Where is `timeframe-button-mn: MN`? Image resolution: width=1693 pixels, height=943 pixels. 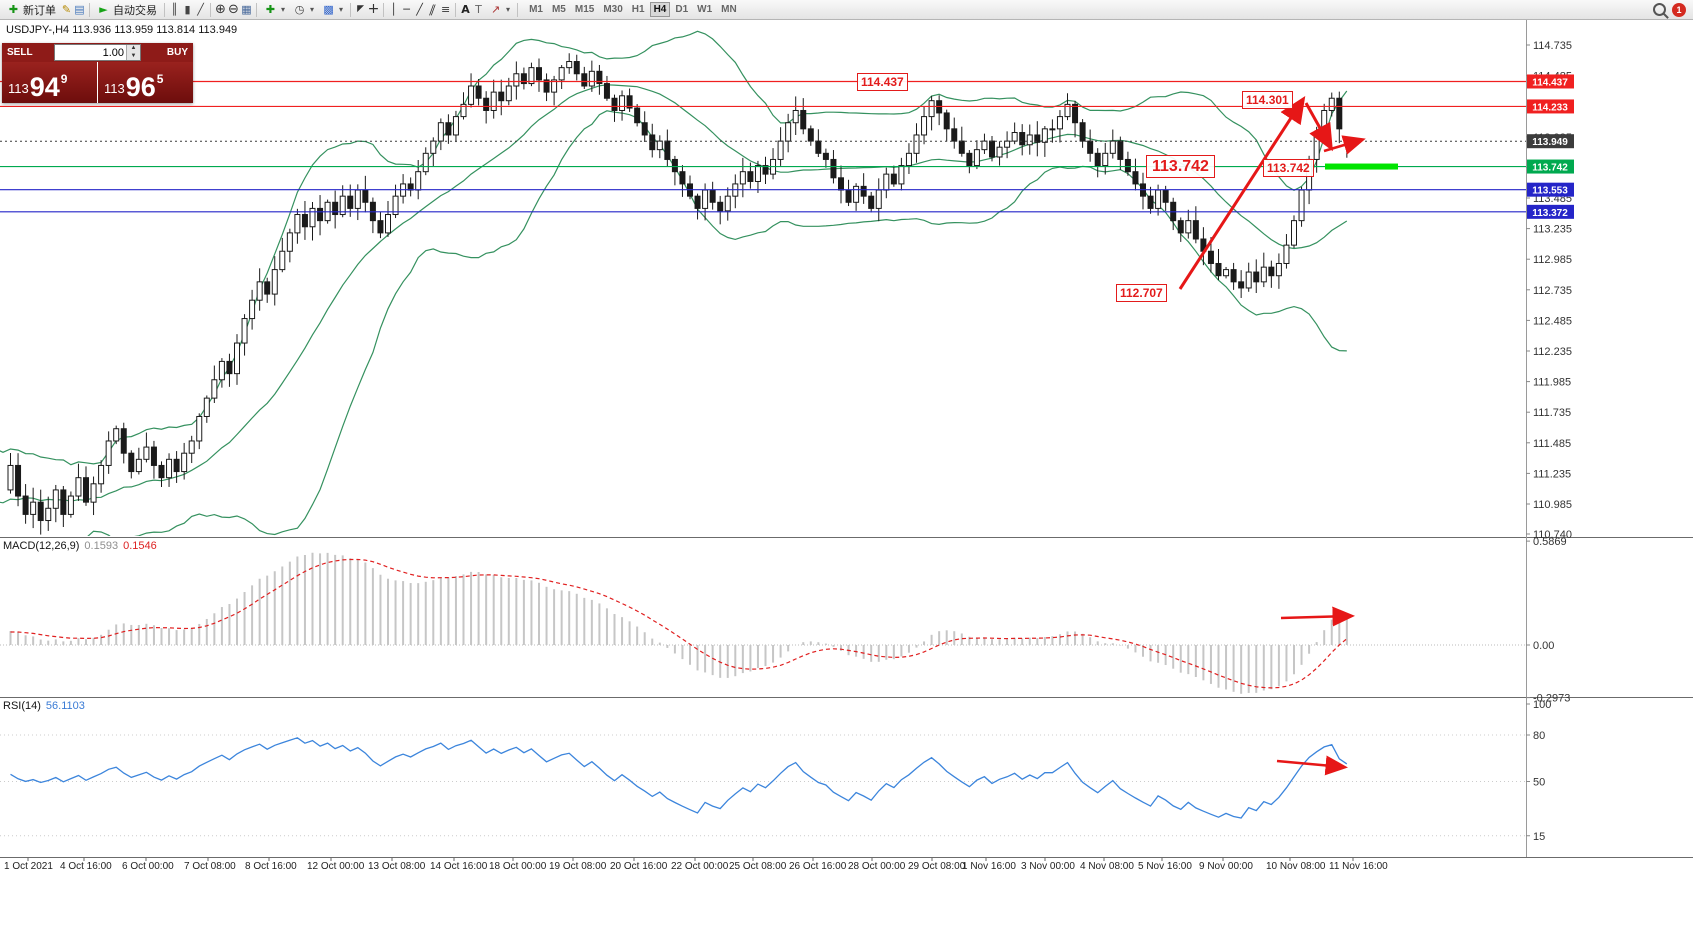
timeframe-button-mn: MN is located at coordinates (729, 9).